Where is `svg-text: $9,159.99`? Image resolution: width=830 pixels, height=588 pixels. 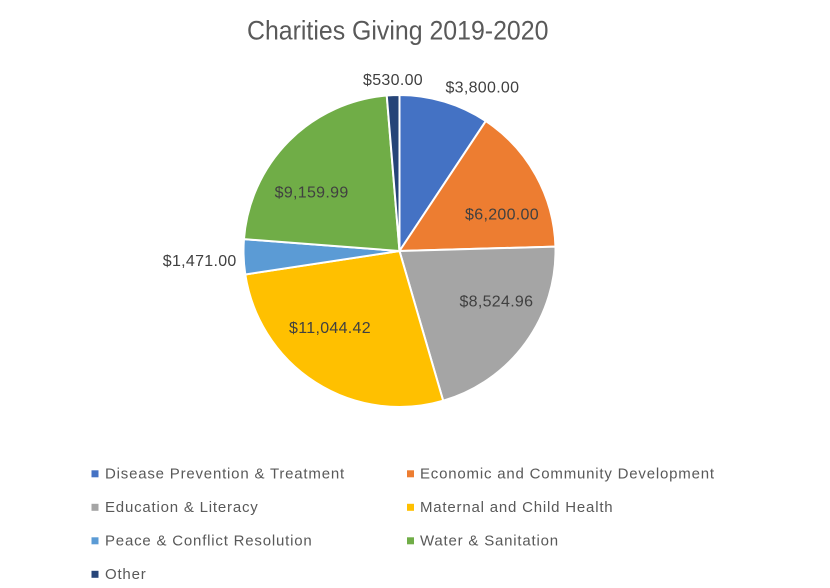
svg-text: $9,159.99 is located at coordinates (312, 193).